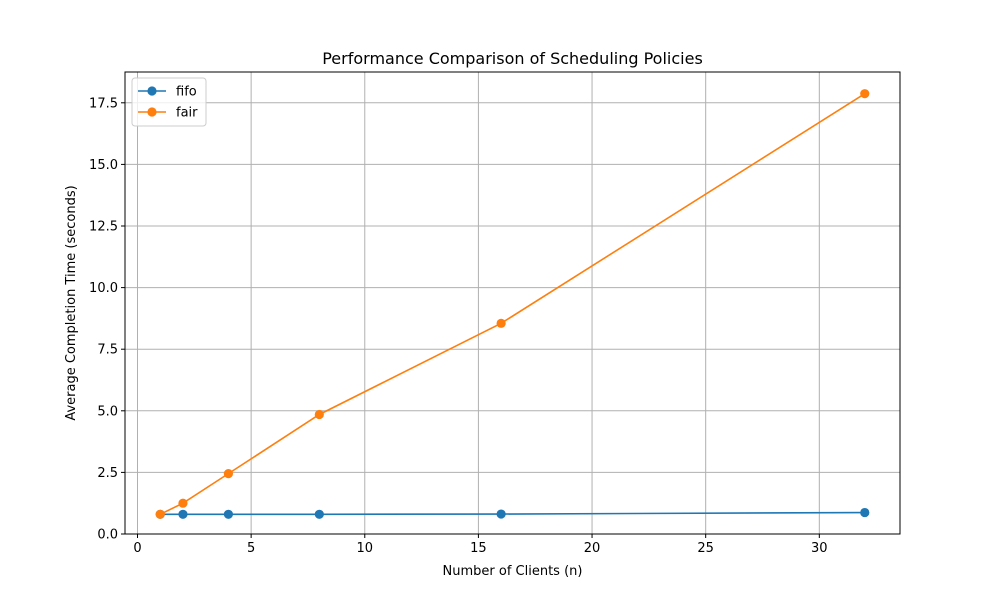  Describe the element at coordinates (478, 548) in the screenshot. I see `x-tick-label: 15` at that location.